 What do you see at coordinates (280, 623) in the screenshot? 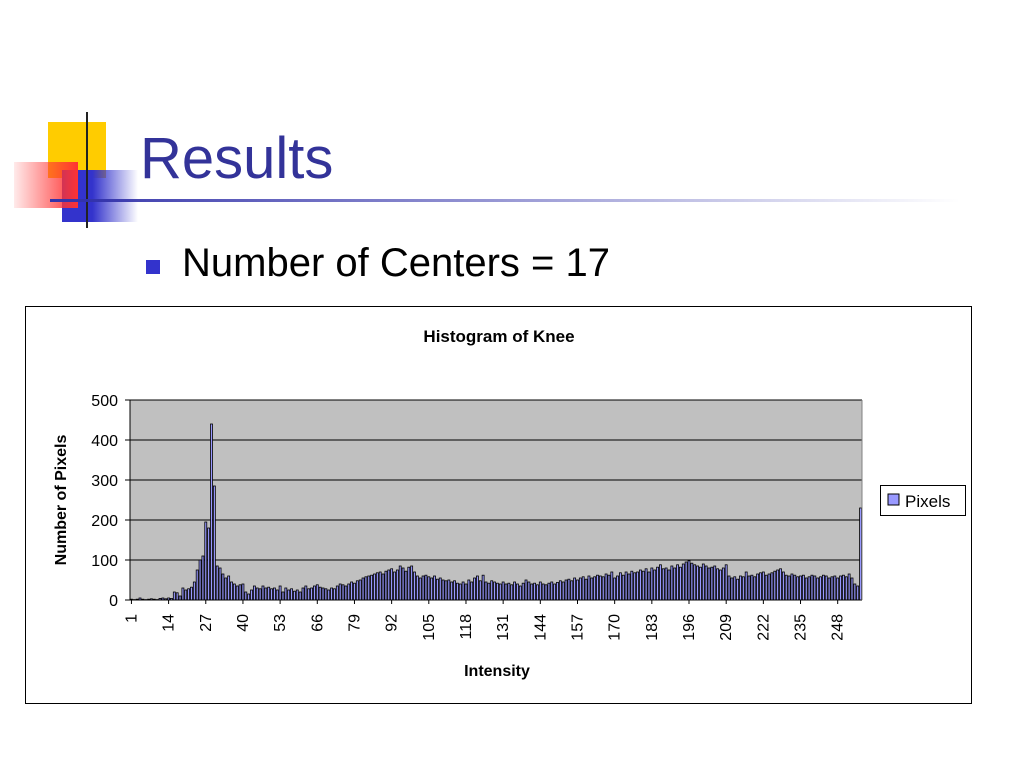
I see `x-tick-label: 53` at bounding box center [280, 623].